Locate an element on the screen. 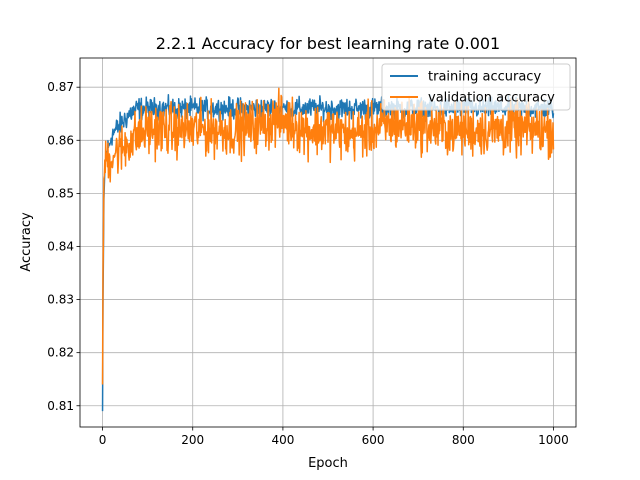 The image size is (640, 480). legend: training accuracy validation accuracy is located at coordinates (476, 87).